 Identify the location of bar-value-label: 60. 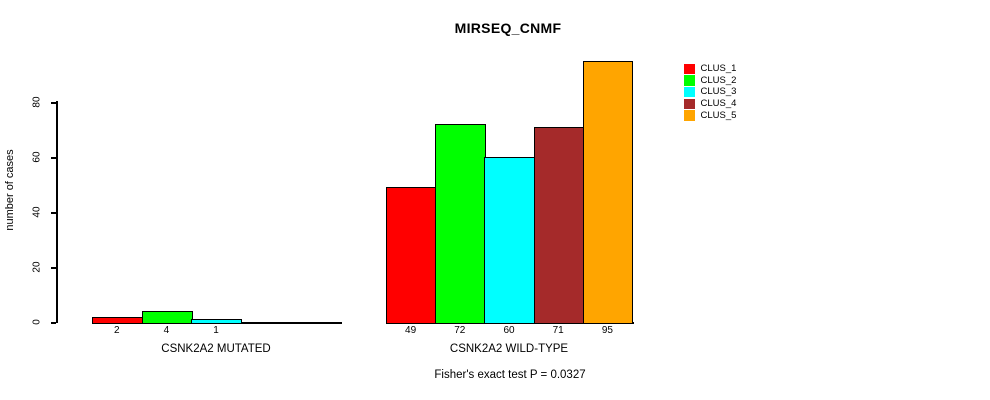
(509, 330).